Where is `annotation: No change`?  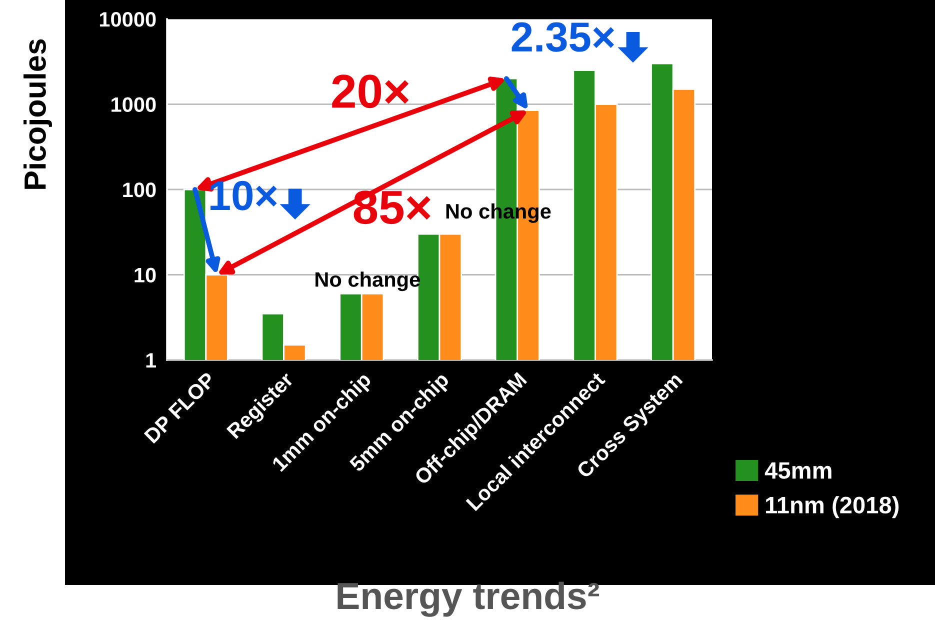
annotation: No change is located at coordinates (498, 213).